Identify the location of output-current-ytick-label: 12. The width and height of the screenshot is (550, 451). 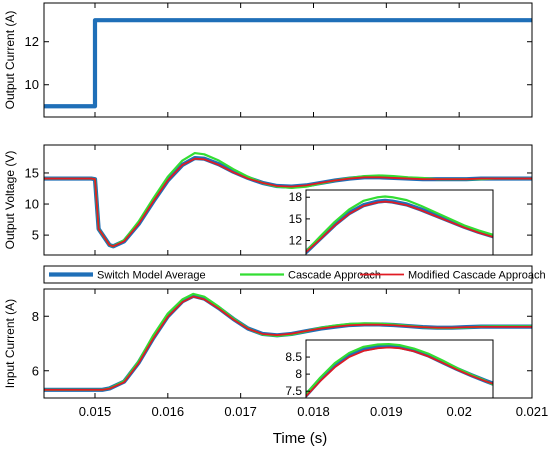
(32, 41).